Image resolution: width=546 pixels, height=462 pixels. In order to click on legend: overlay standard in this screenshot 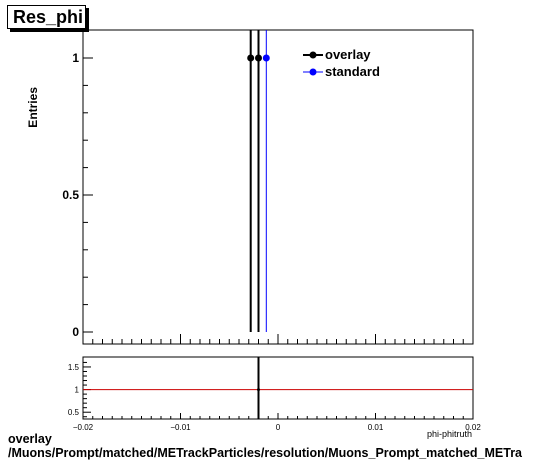, I will do `click(341, 63)`.